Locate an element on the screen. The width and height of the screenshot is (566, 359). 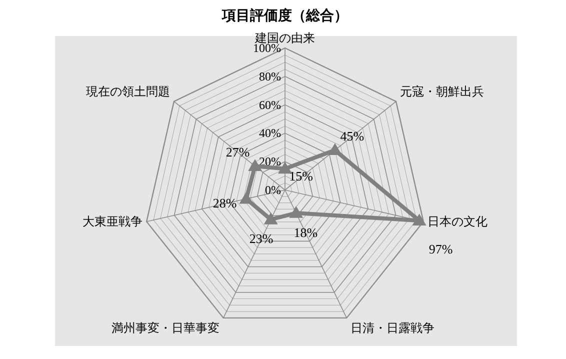
spoke-label: 大東亜戦争 is located at coordinates (112, 221).